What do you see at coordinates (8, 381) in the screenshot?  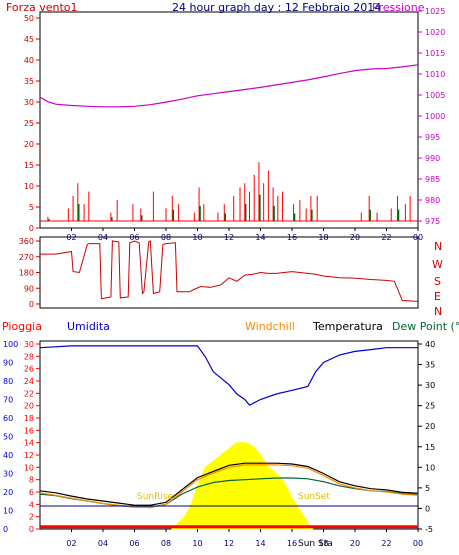 I see `humidity-tick-label: 80` at bounding box center [8, 381].